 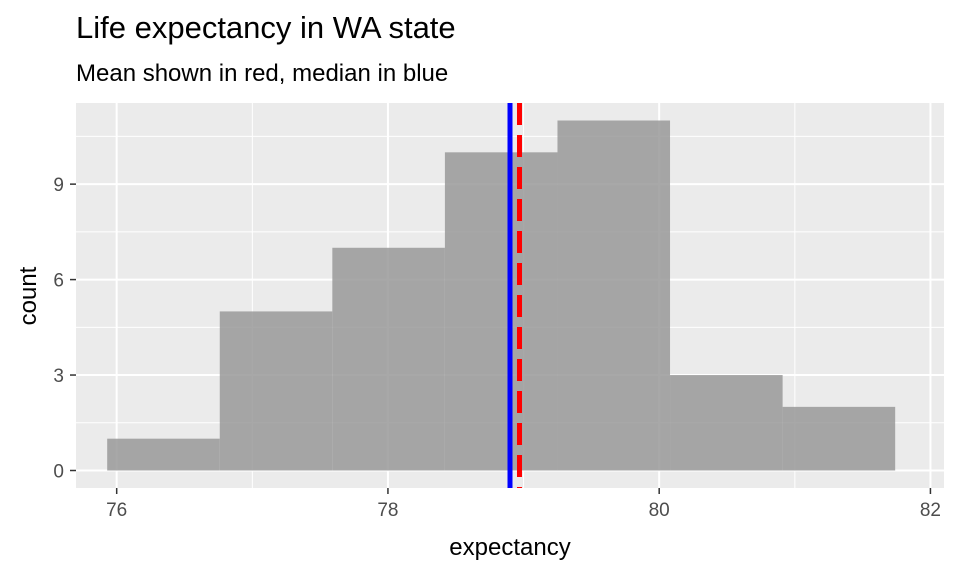 I want to click on x-tick-label: 82, so click(x=930, y=510).